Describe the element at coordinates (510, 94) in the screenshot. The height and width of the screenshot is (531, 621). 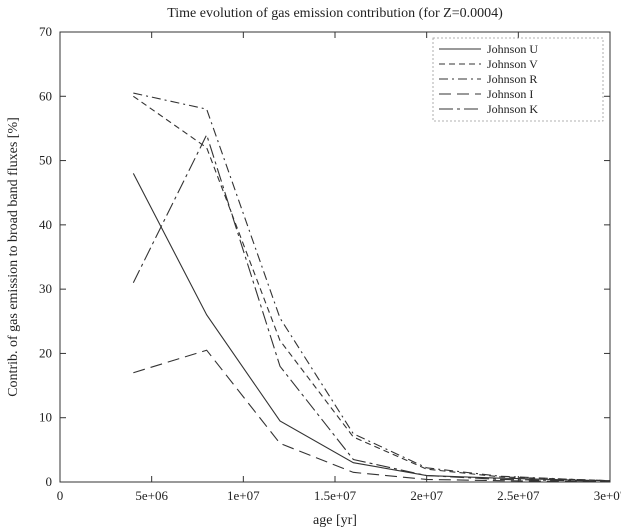
I see `legend-label: Johnson I` at that location.